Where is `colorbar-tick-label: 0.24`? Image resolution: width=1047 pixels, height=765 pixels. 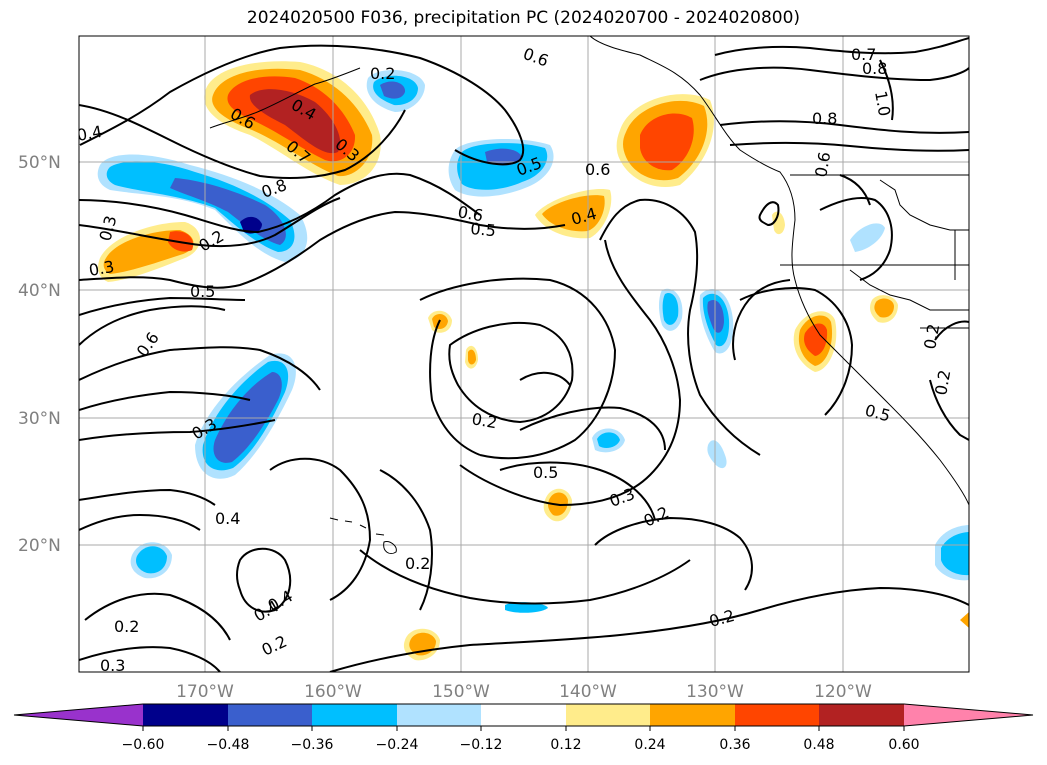 colorbar-tick-label: 0.24 is located at coordinates (649, 745).